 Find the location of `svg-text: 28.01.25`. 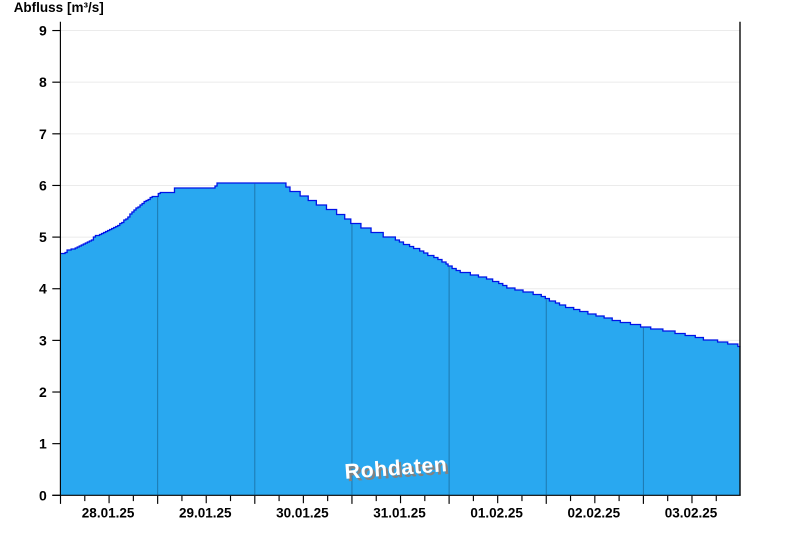

svg-text: 28.01.25 is located at coordinates (108, 512).